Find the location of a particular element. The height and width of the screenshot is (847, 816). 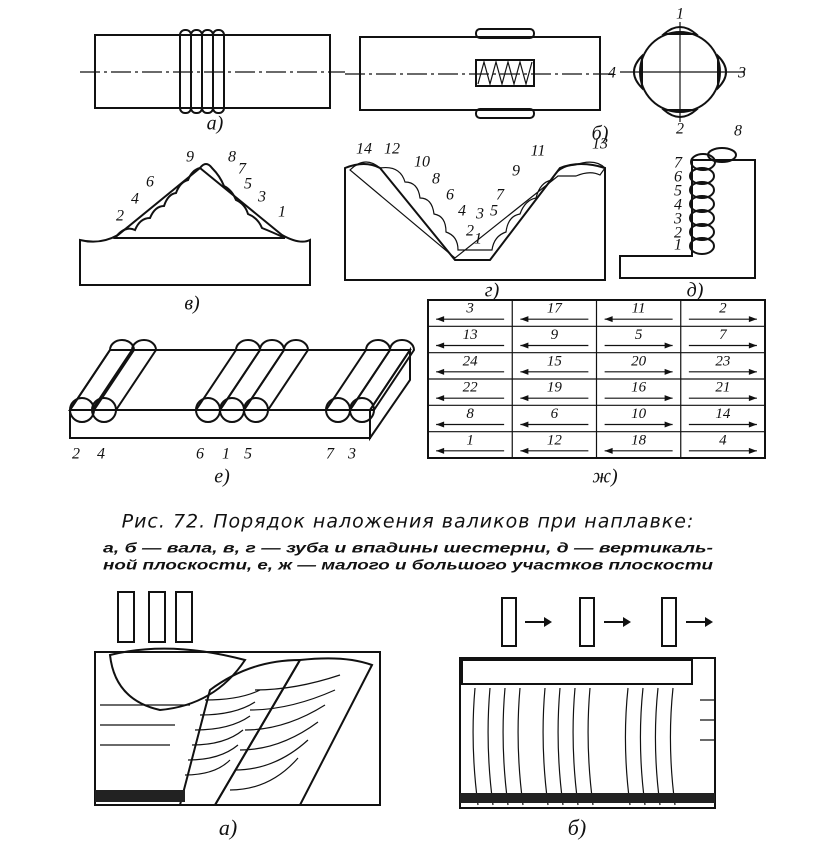

label: 13 is located at coordinates (470, 335).